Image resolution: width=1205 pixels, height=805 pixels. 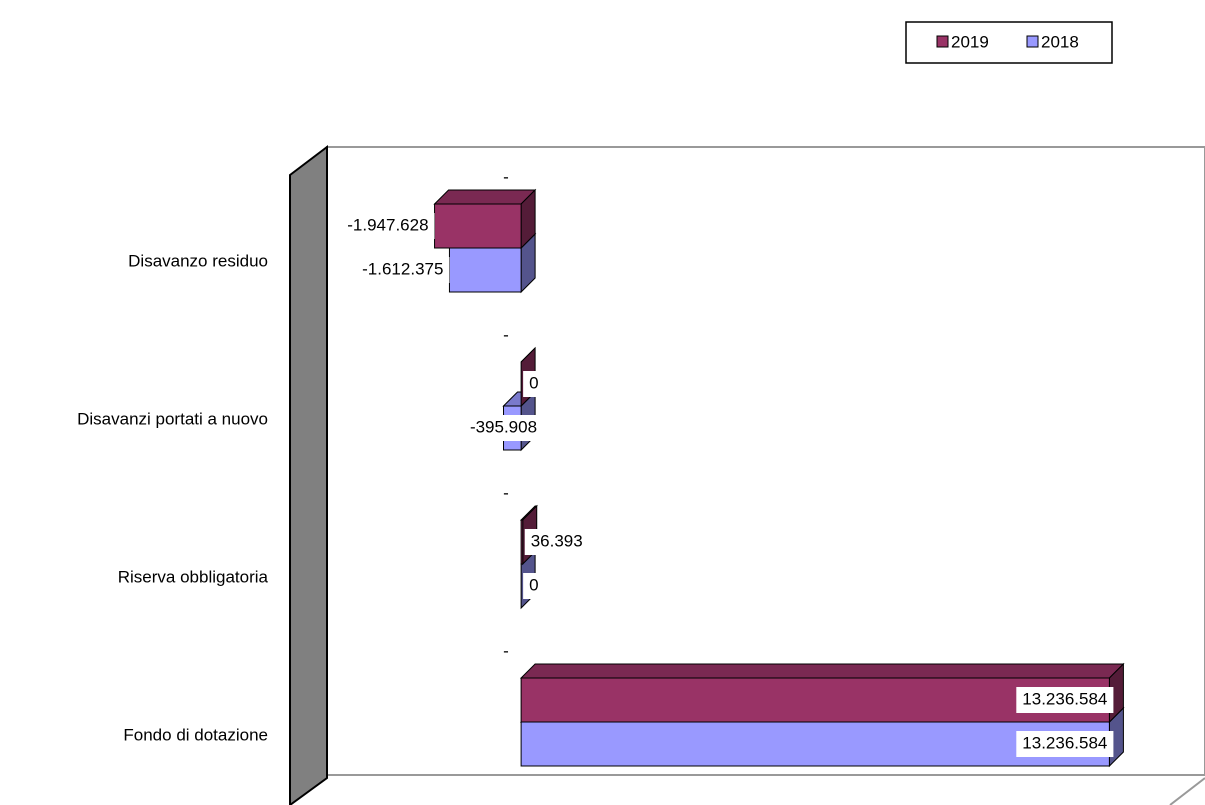 What do you see at coordinates (1187, 791) in the screenshot?
I see `floor-edge` at bounding box center [1187, 791].